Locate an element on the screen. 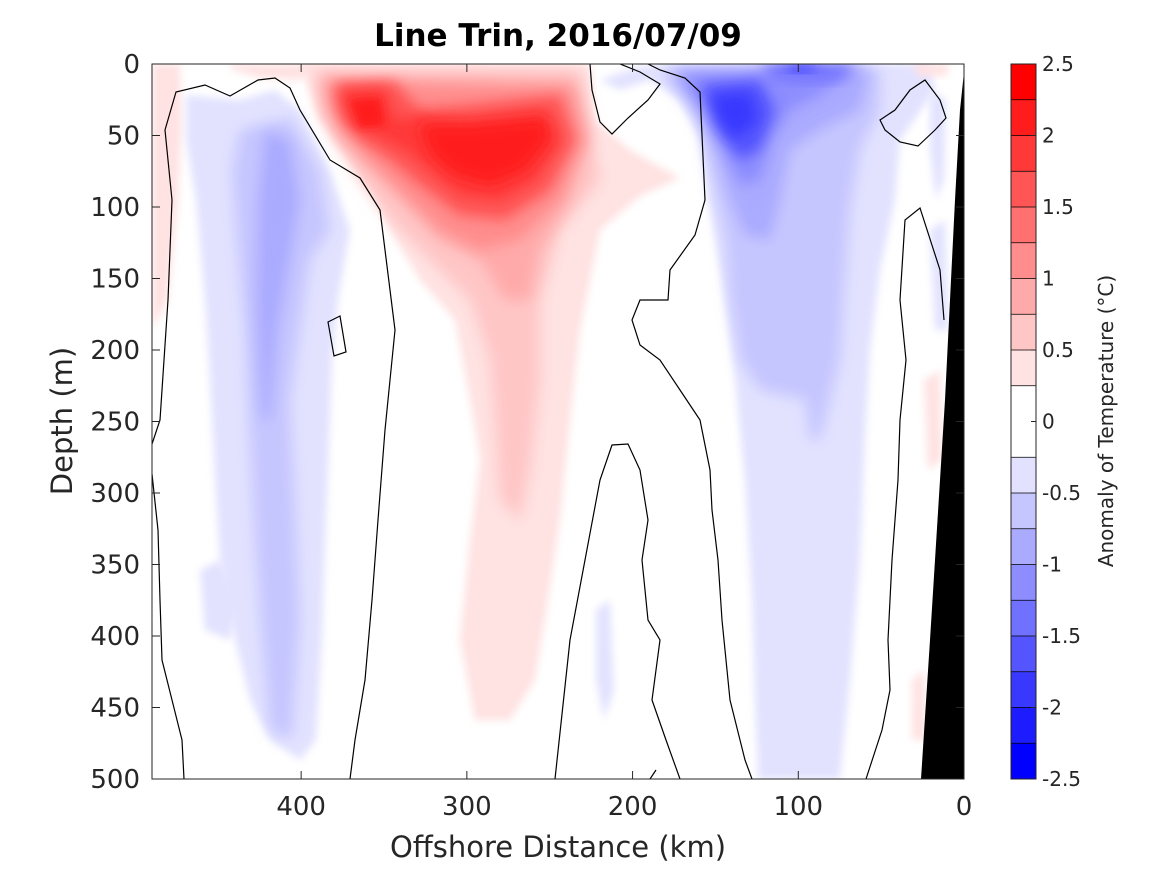 The width and height of the screenshot is (1167, 875). colorbar-tick-label: 1 is located at coordinates (1048, 279).